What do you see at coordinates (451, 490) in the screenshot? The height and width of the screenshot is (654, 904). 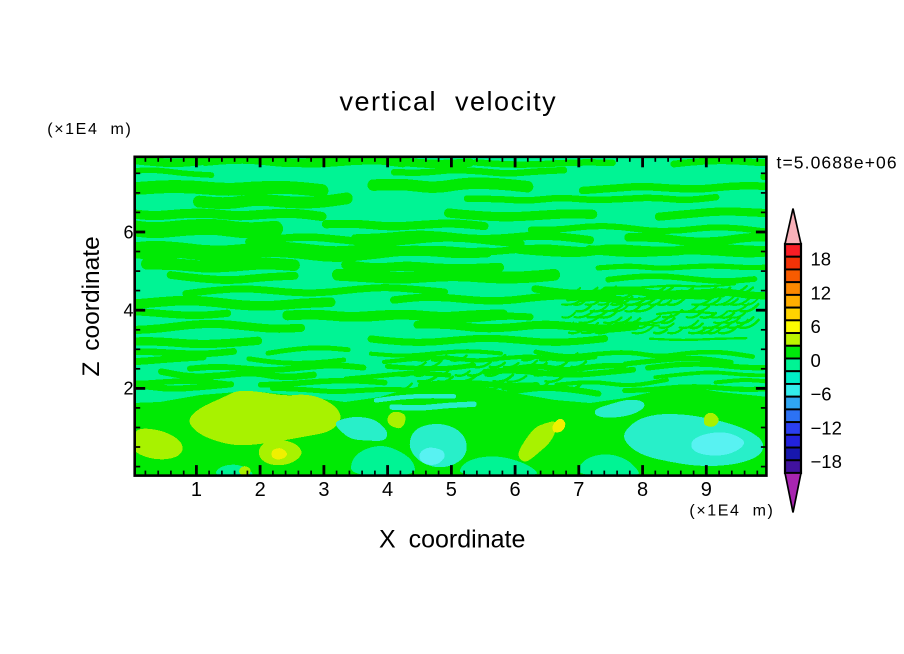 I see `svg-text: 5` at bounding box center [451, 490].